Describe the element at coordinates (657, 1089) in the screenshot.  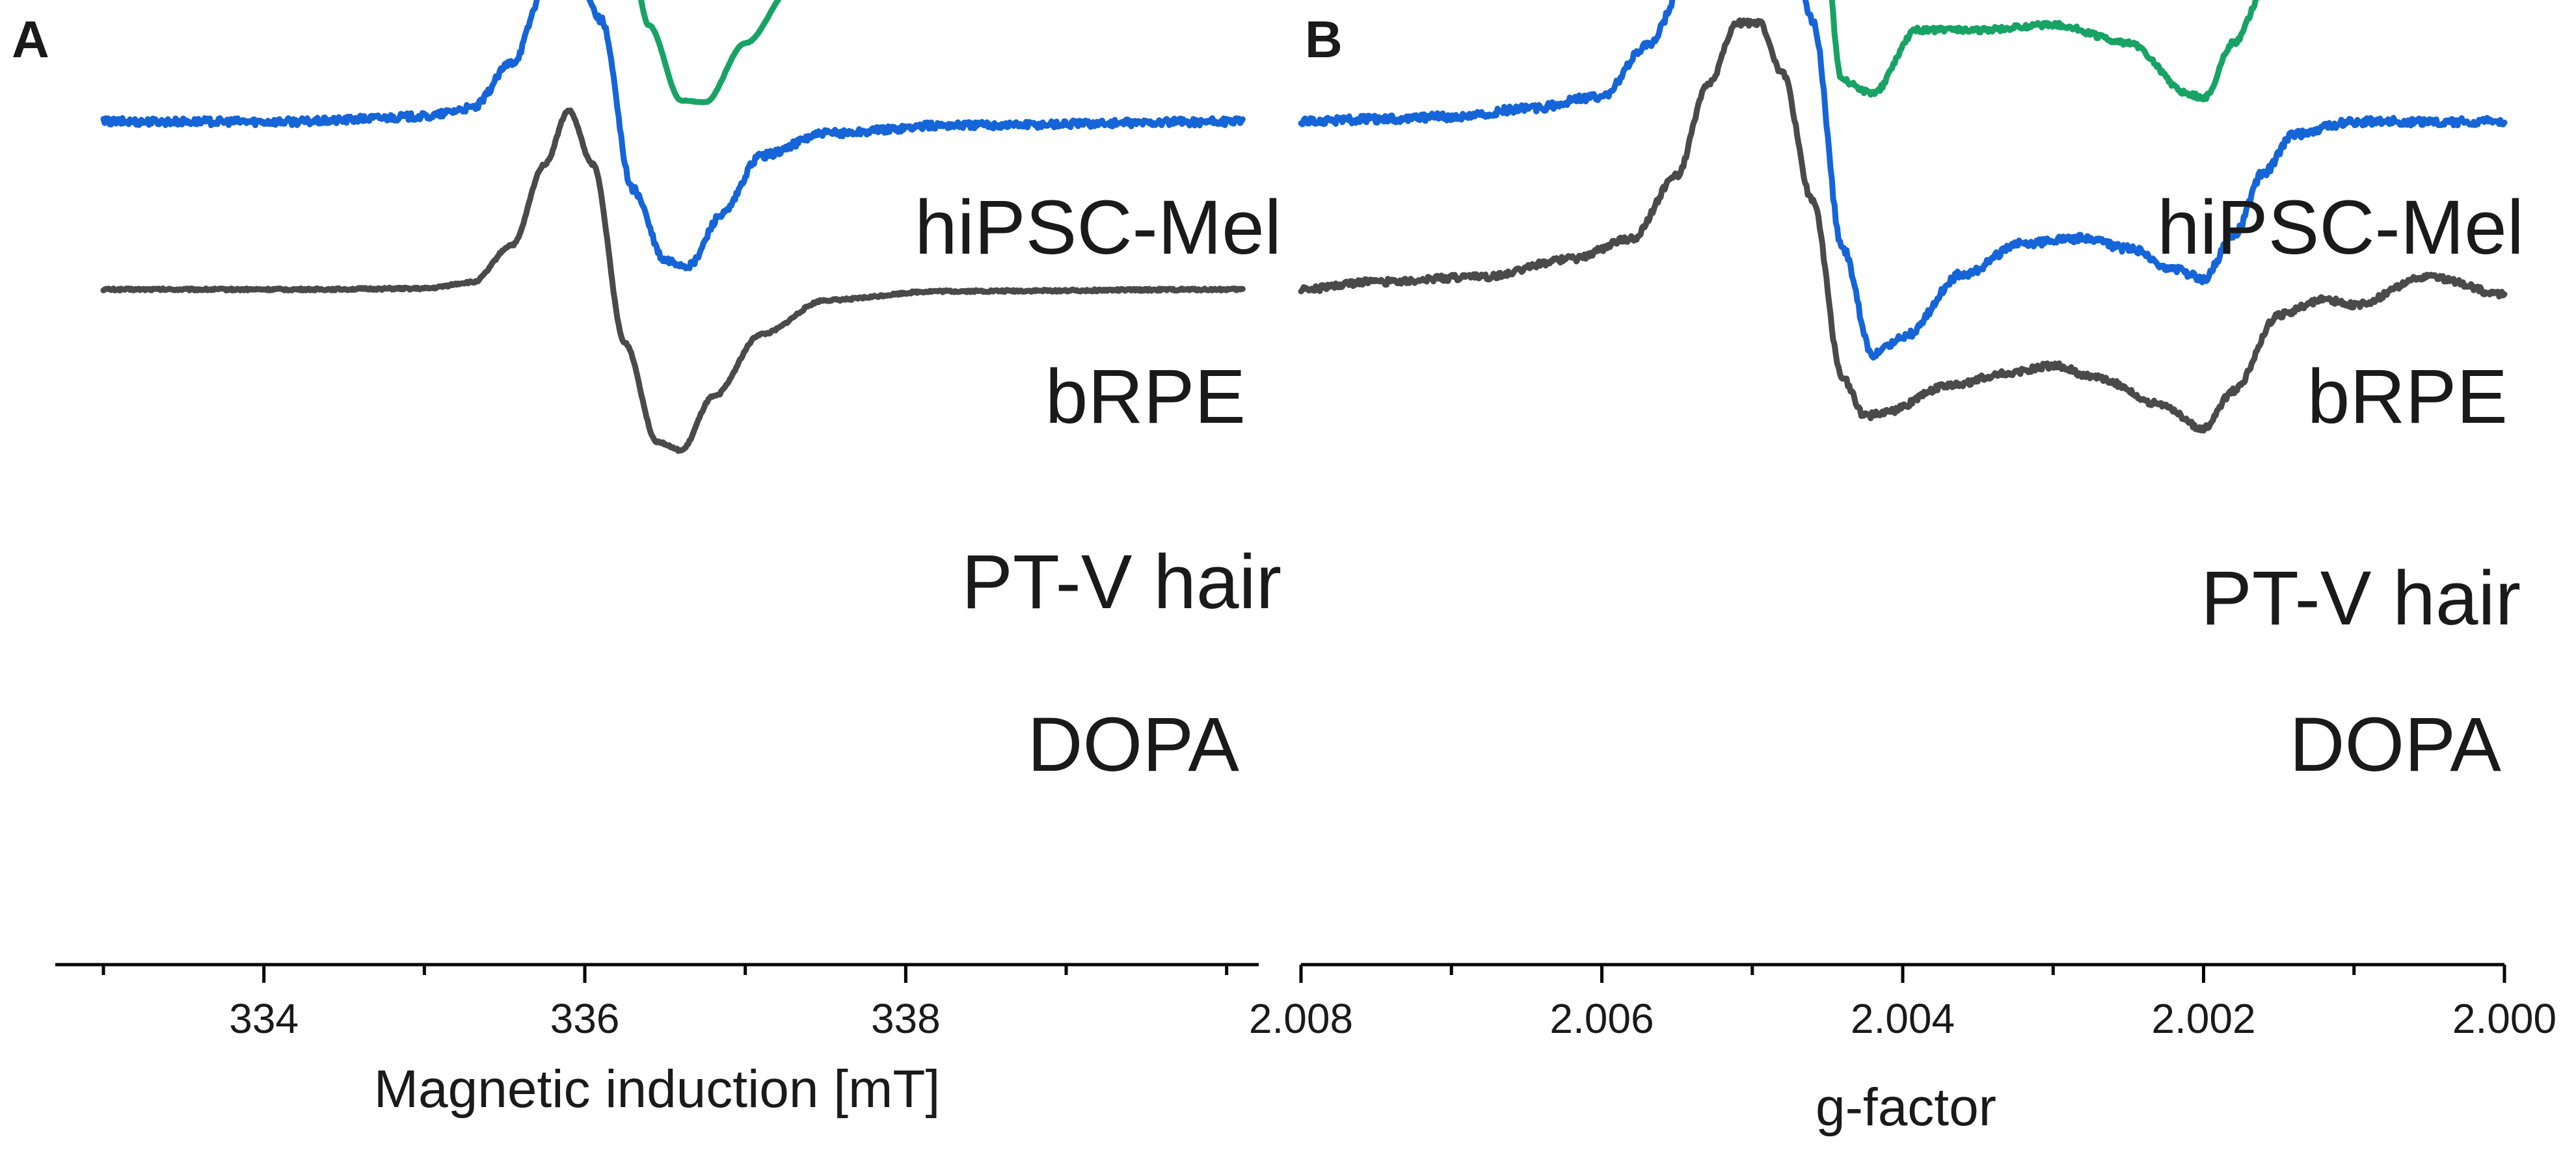
I see `x-axis-title-a: Magnetic induction [mT]` at that location.